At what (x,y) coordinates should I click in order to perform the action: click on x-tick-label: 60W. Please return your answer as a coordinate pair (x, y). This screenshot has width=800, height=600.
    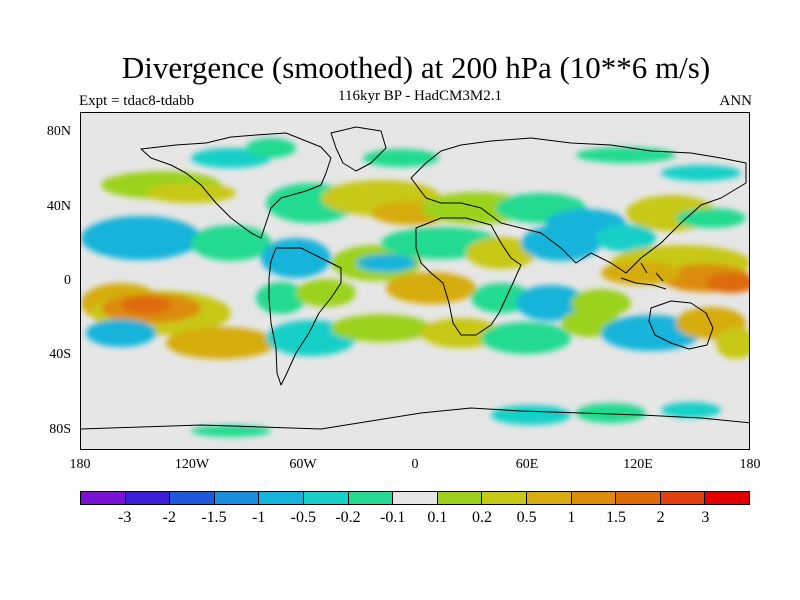
    Looking at the image, I should click on (303, 464).